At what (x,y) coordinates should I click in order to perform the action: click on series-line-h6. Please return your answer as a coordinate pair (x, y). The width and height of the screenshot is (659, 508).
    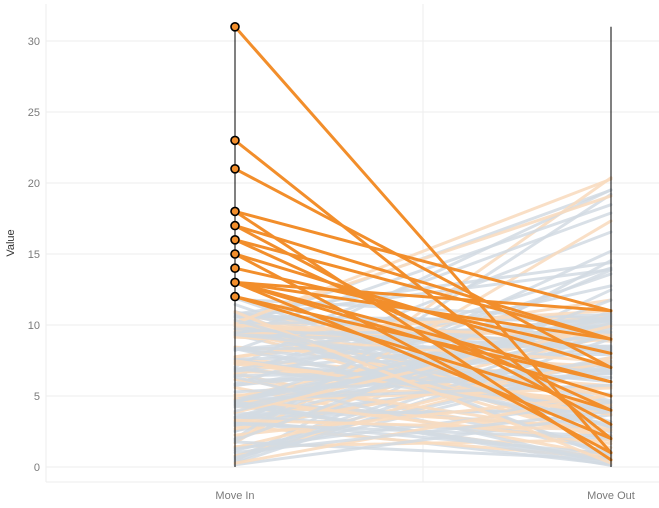
    Looking at the image, I should click on (423, 282).